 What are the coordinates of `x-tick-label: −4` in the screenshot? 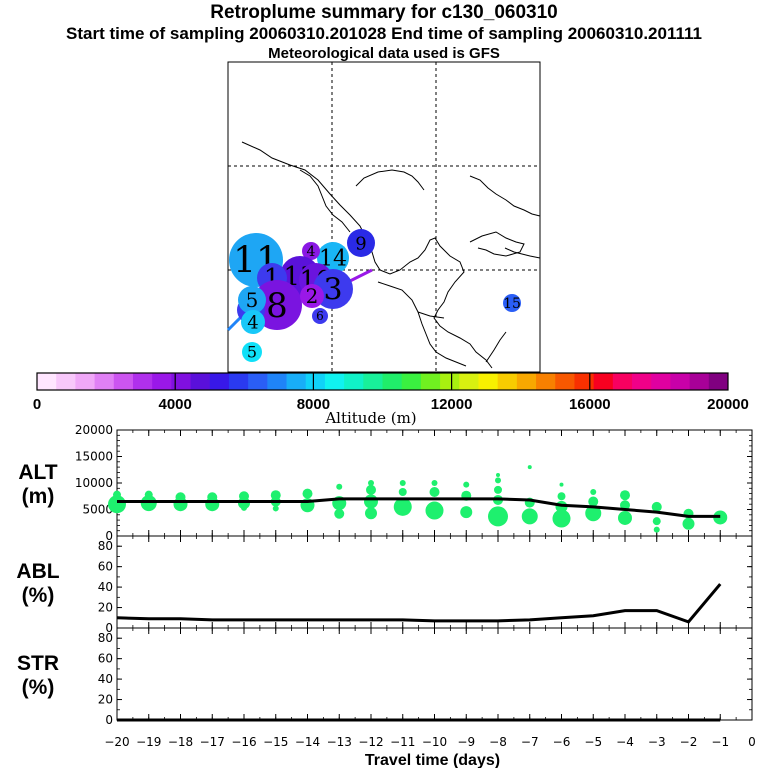 It's located at (625, 742).